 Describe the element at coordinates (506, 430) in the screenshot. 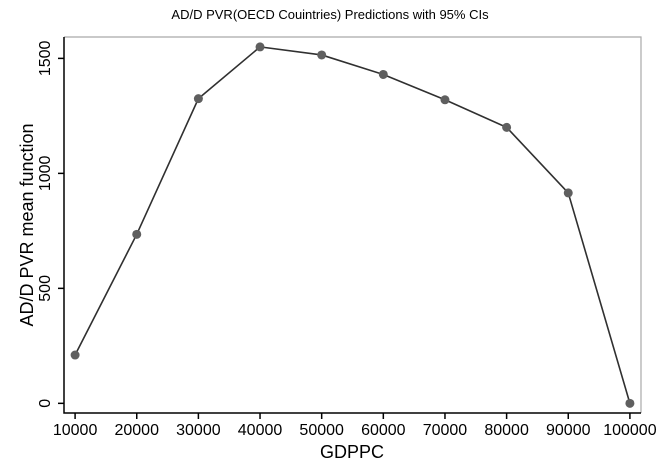

I see `x-tick-label: 80000` at that location.